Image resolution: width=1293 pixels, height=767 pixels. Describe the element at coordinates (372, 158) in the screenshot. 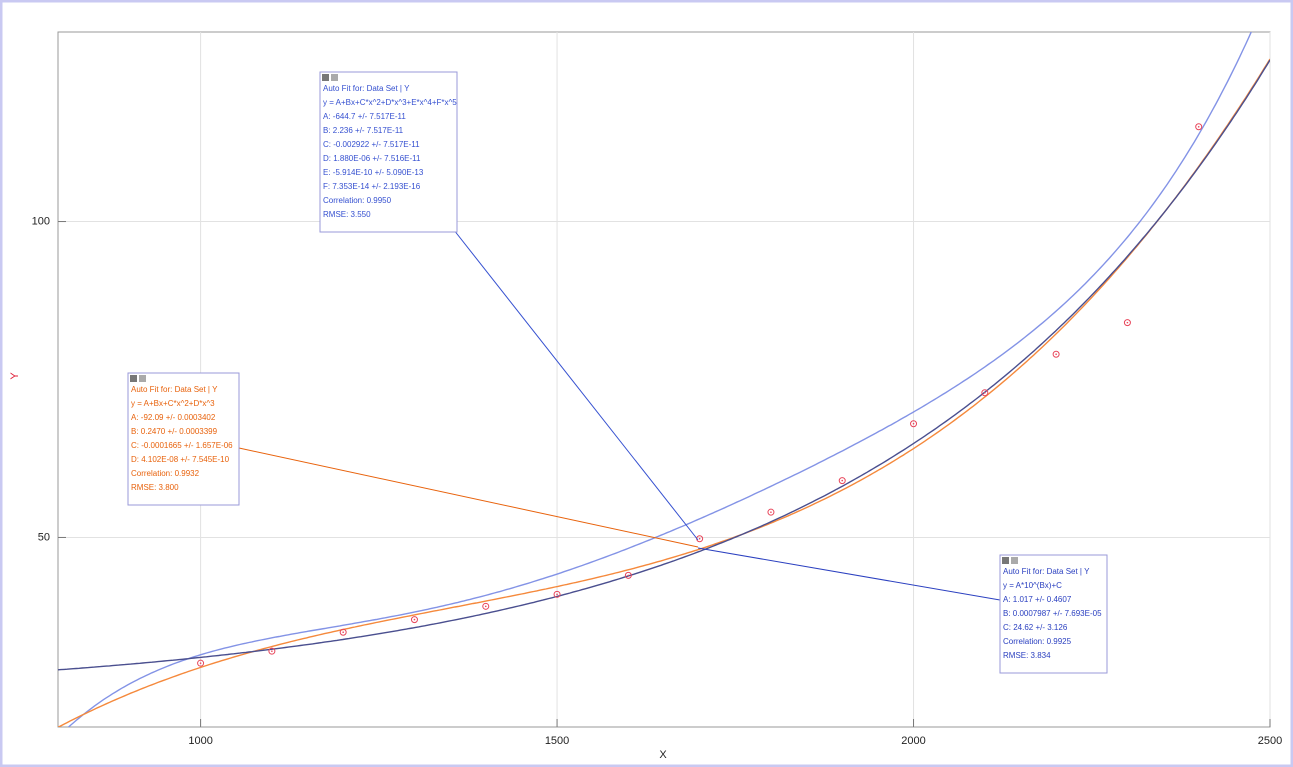

I see `annotation-line: D: 1.880E-06 +/- 7.516E-11` at that location.